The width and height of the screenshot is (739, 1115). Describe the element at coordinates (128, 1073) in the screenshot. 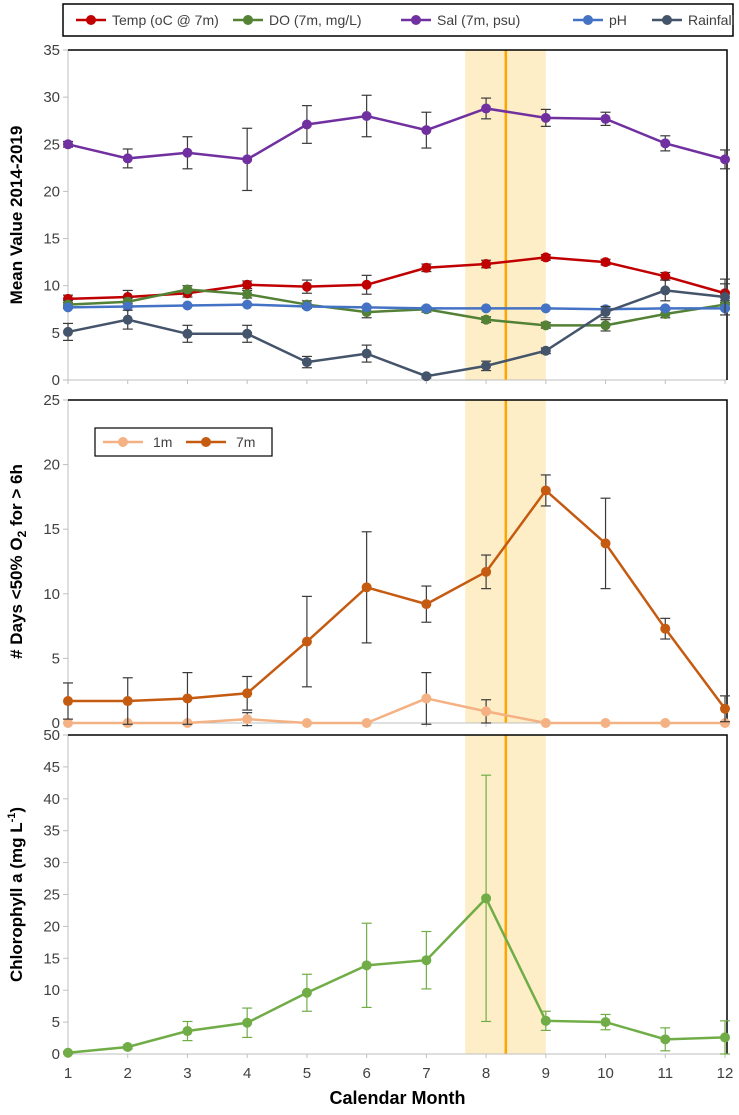

I see `x-tick-label: 2` at that location.